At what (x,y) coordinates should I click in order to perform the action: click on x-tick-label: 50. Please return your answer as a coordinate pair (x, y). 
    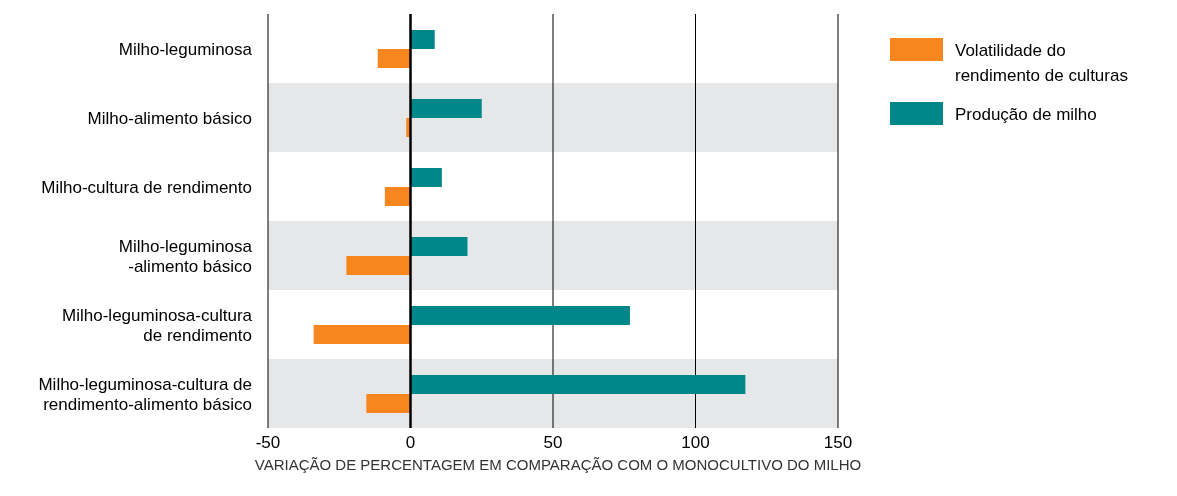
    Looking at the image, I should click on (553, 443).